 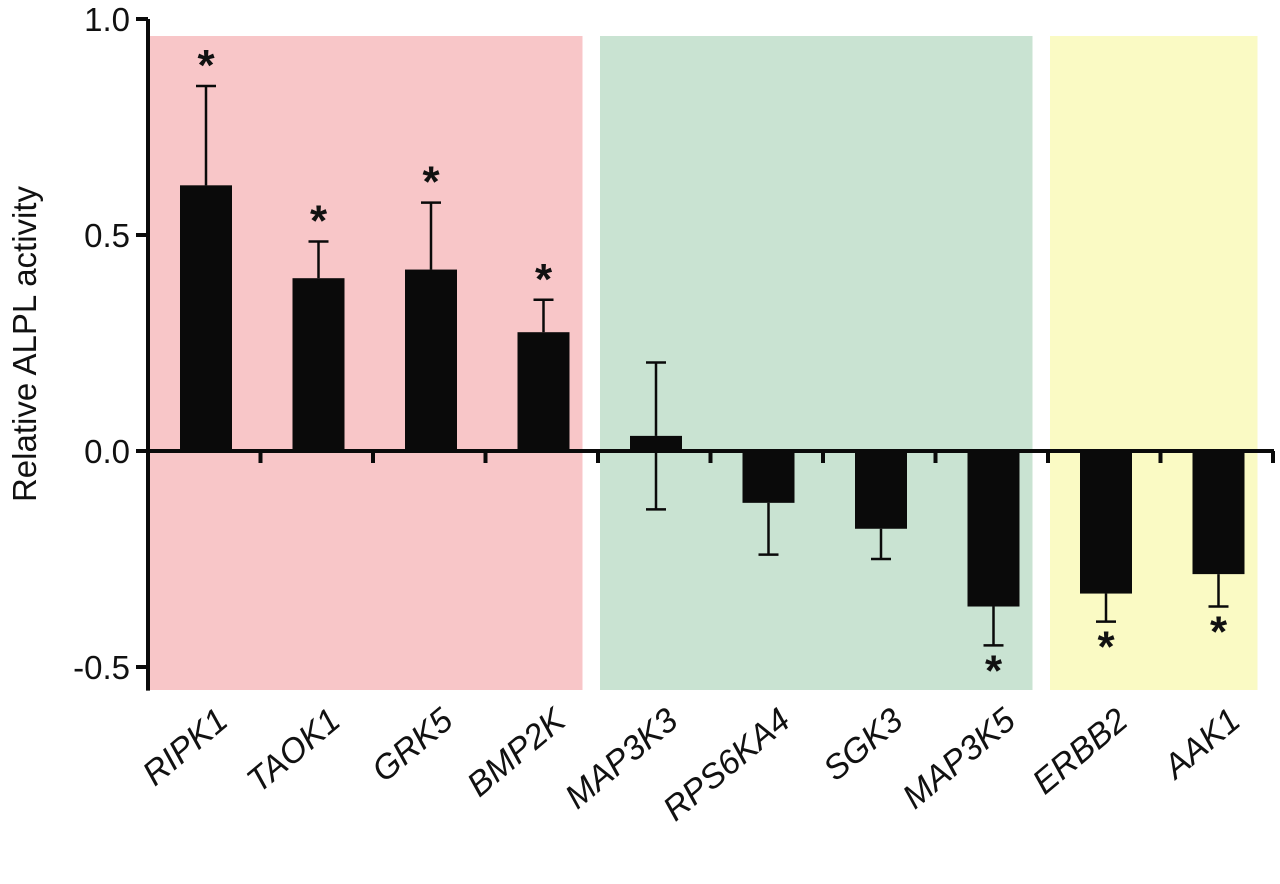 What do you see at coordinates (185, 747) in the screenshot?
I see `category-label-ripk1: RIPK1` at bounding box center [185, 747].